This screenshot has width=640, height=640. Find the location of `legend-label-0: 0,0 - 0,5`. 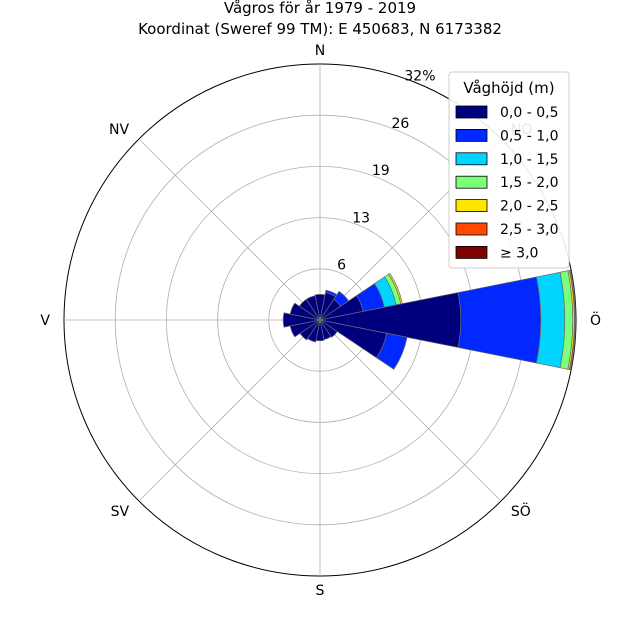

legend-label-0: 0,0 - 0,5 is located at coordinates (529, 113).